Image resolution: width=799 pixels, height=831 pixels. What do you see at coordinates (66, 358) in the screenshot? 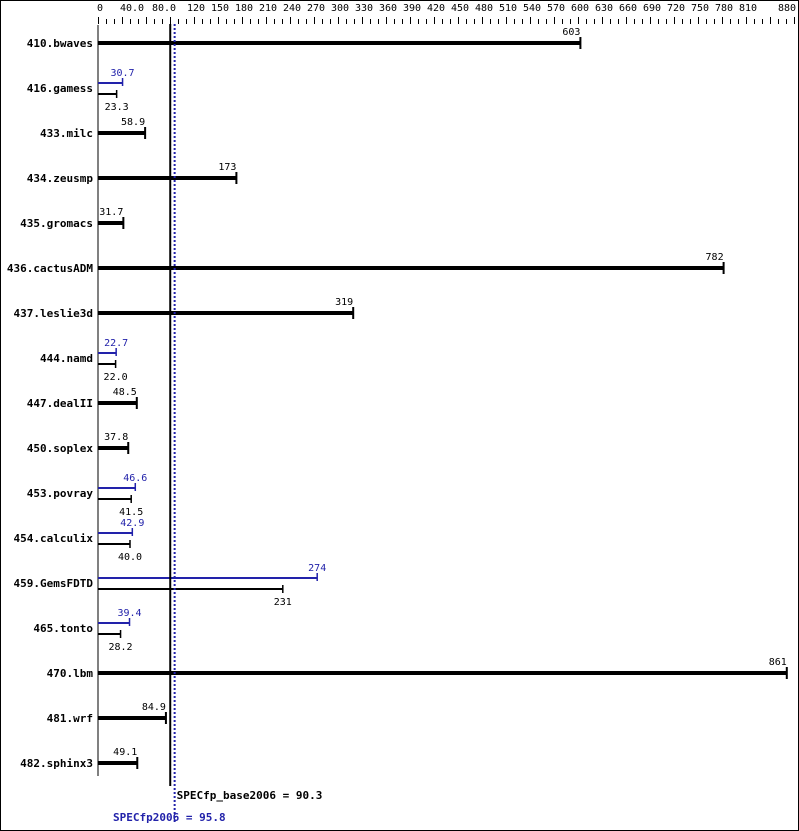
I see `category-label: 444.namd` at bounding box center [66, 358].